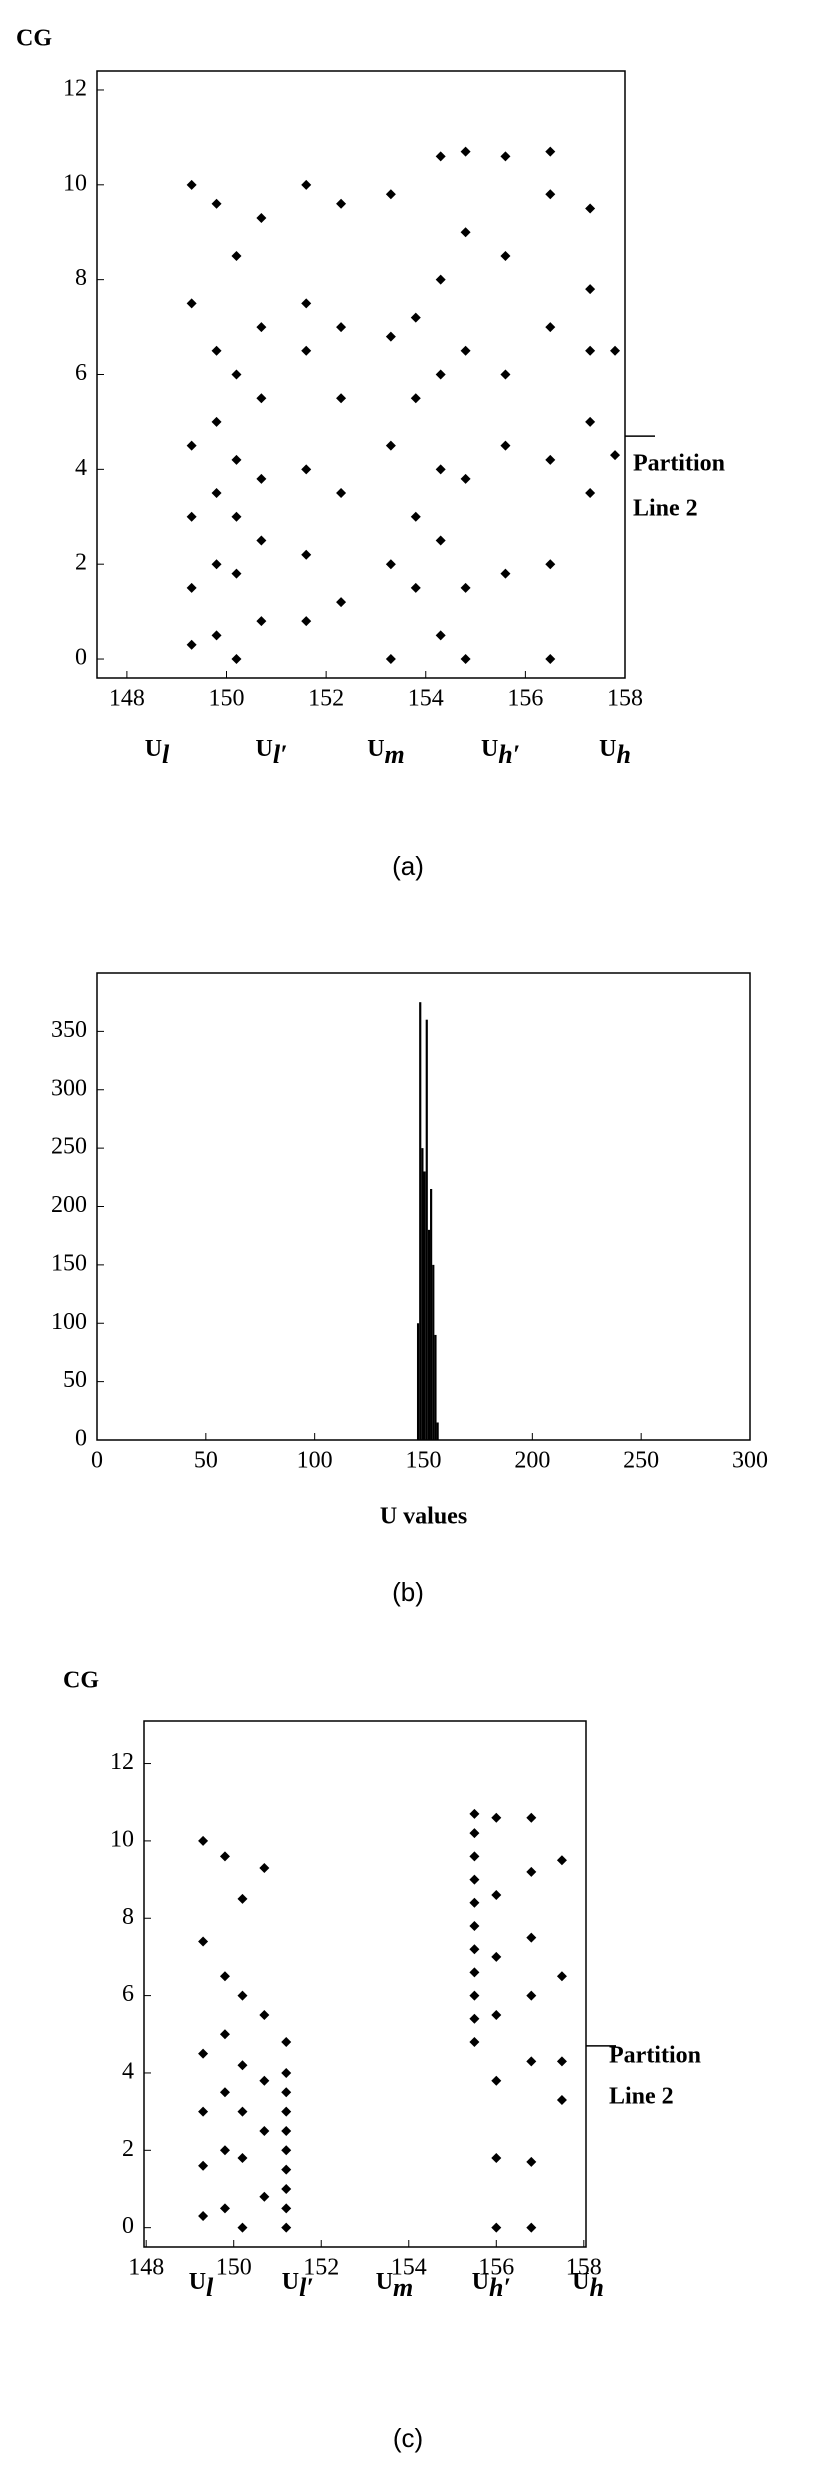 The height and width of the screenshot is (2479, 816). I want to click on x-tick-label: 250, so click(641, 1461).